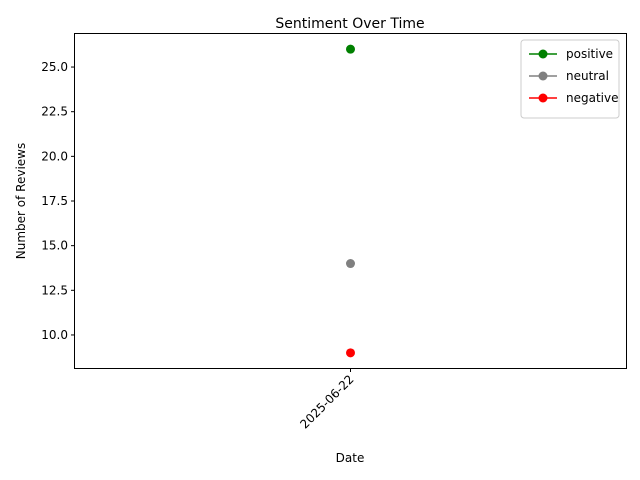  I want to click on y-tick-label: 22.5, so click(54, 112).